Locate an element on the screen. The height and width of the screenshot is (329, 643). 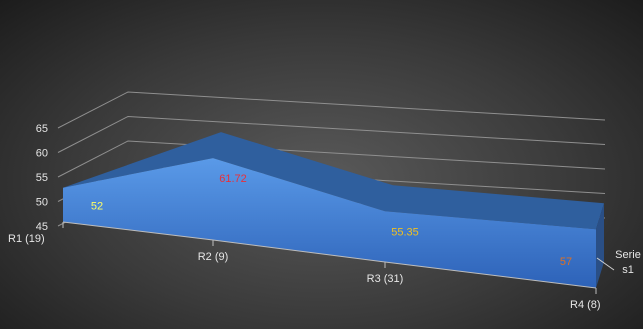
y-tick-label: 50 is located at coordinates (42, 203).